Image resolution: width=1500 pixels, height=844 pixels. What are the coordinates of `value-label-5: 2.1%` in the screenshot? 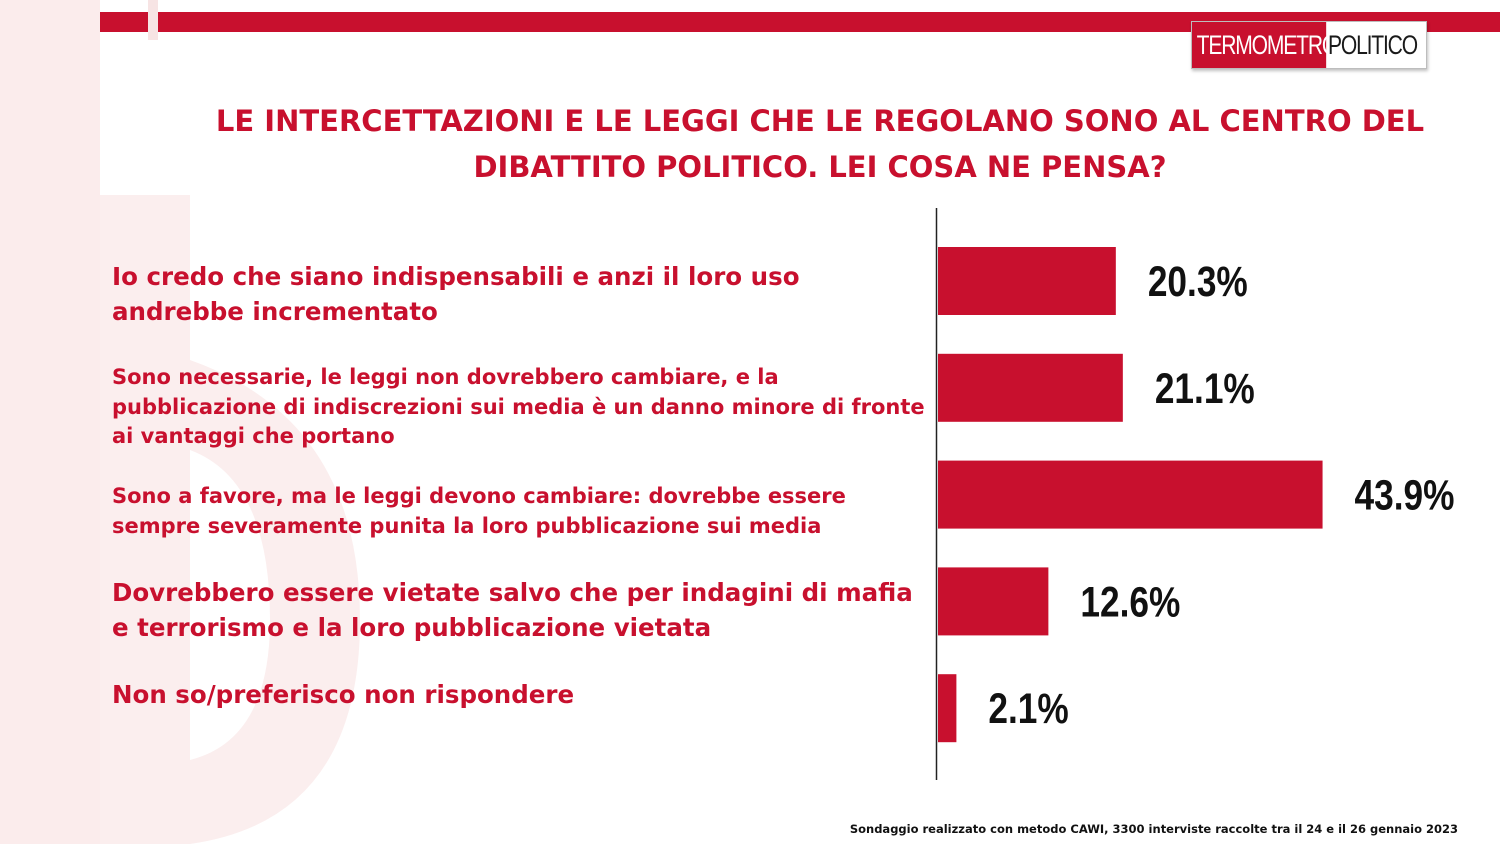 It's located at (1028, 709).